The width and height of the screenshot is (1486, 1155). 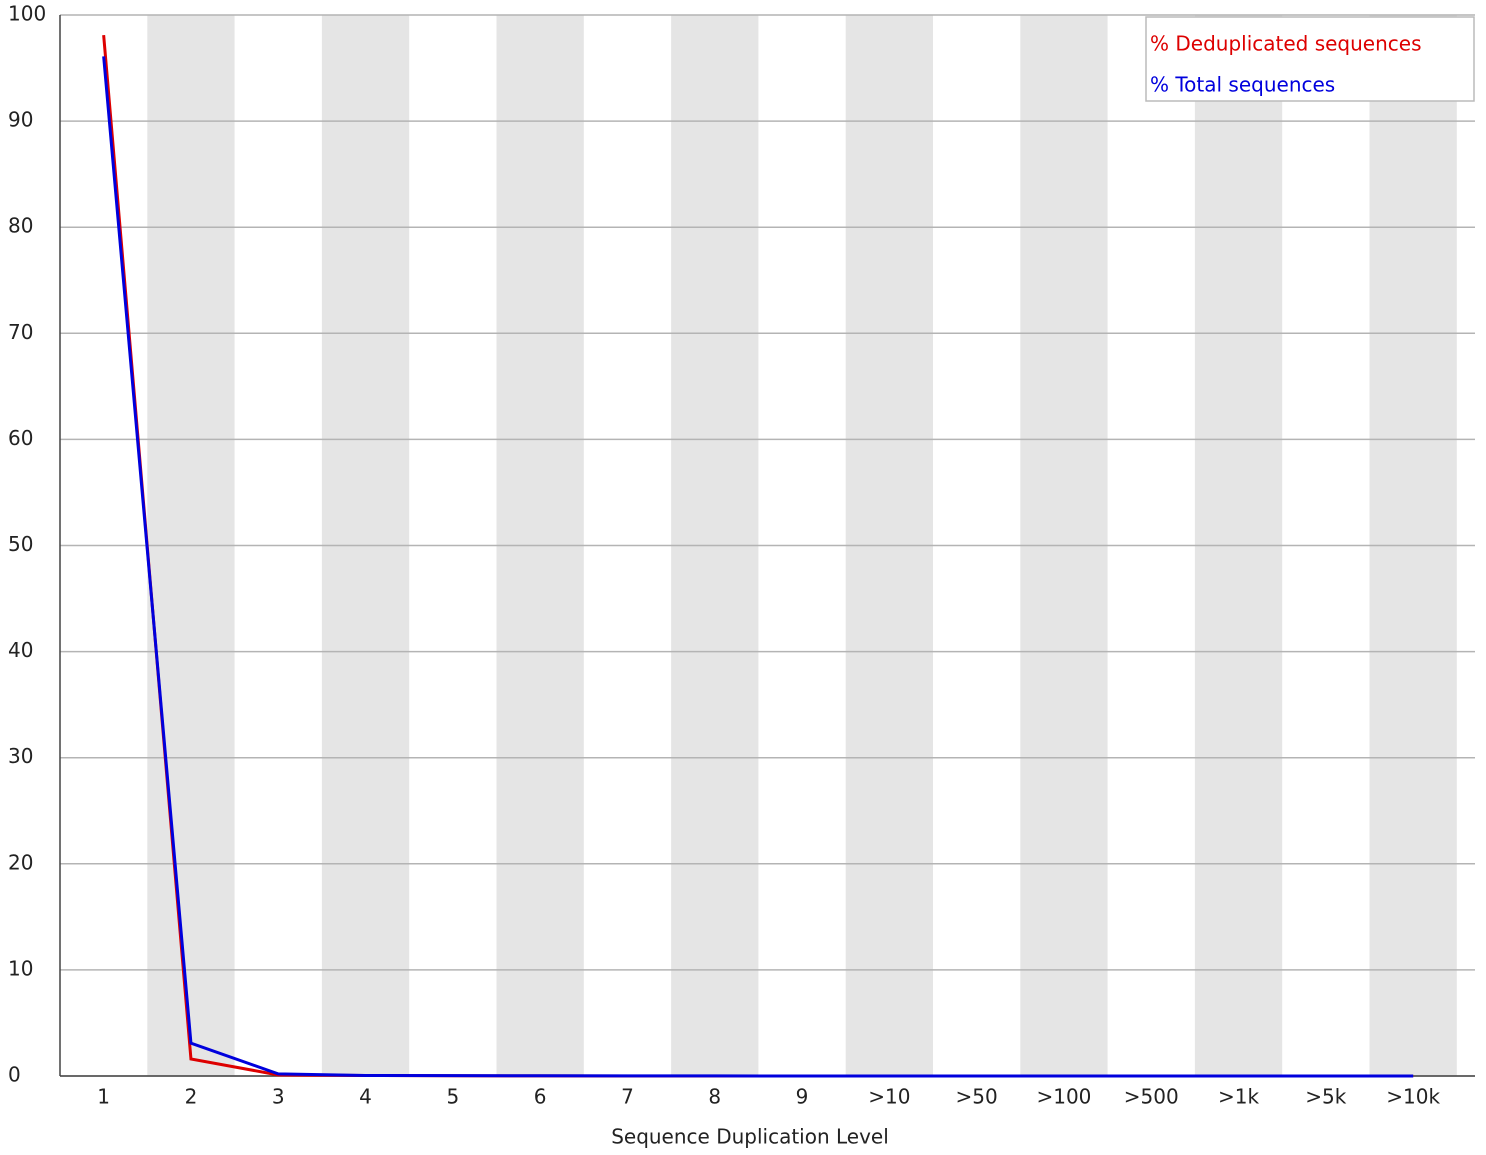 I want to click on x-tick-label: >50, so click(x=977, y=1097).